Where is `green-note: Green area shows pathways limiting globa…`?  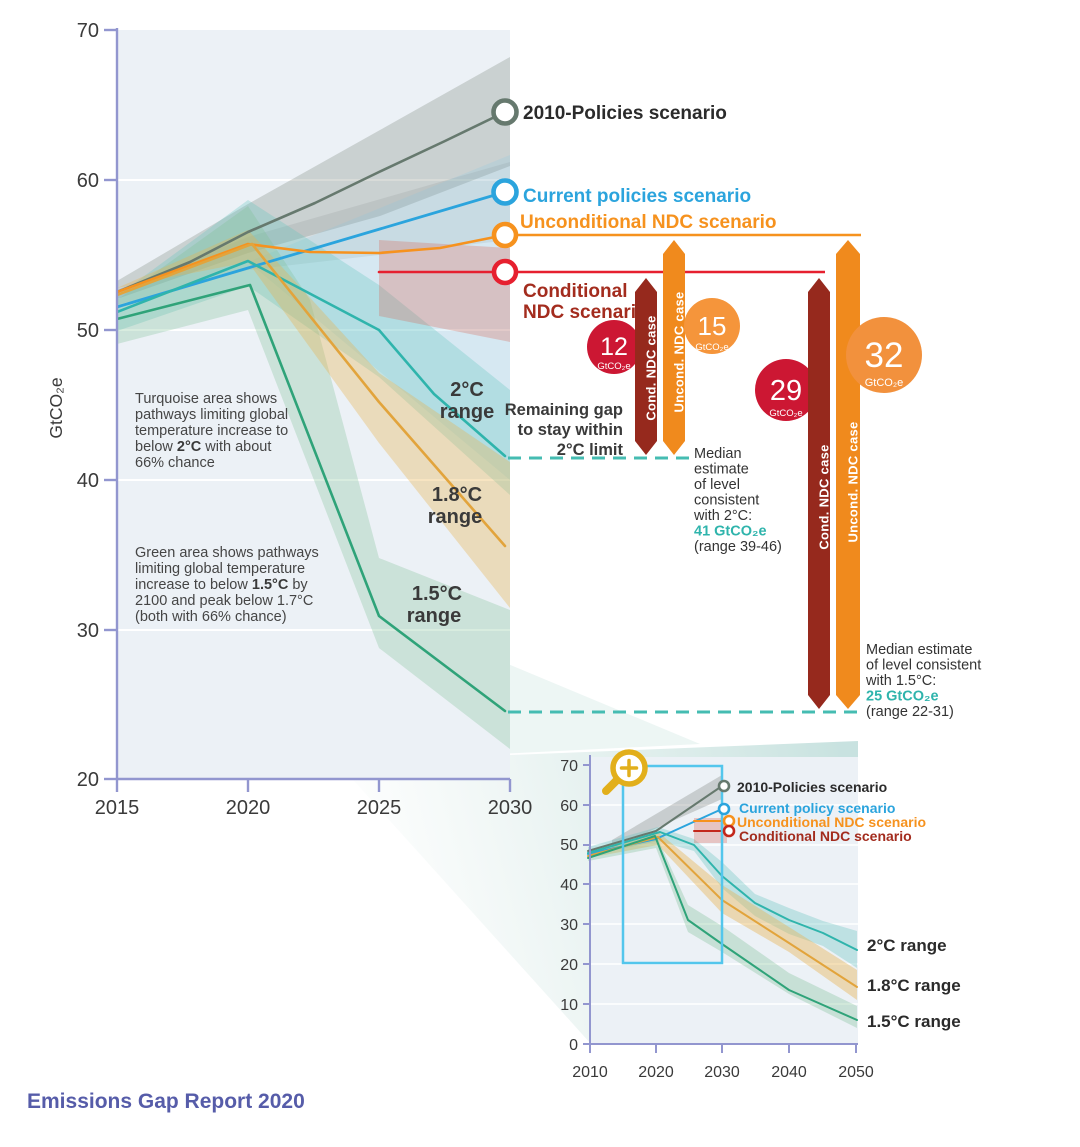 green-note: Green area shows pathways limiting globa… is located at coordinates (227, 585).